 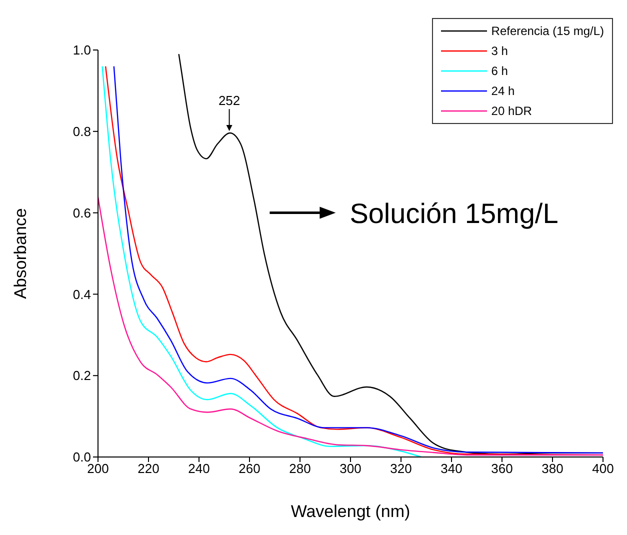 What do you see at coordinates (454, 213) in the screenshot?
I see `annotation: Solución 15mg/L` at bounding box center [454, 213].